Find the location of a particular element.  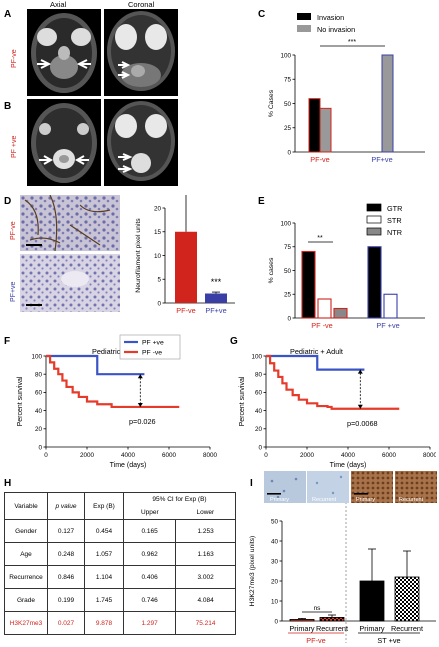

y-tick-label: 60 is located at coordinates (39, 393).